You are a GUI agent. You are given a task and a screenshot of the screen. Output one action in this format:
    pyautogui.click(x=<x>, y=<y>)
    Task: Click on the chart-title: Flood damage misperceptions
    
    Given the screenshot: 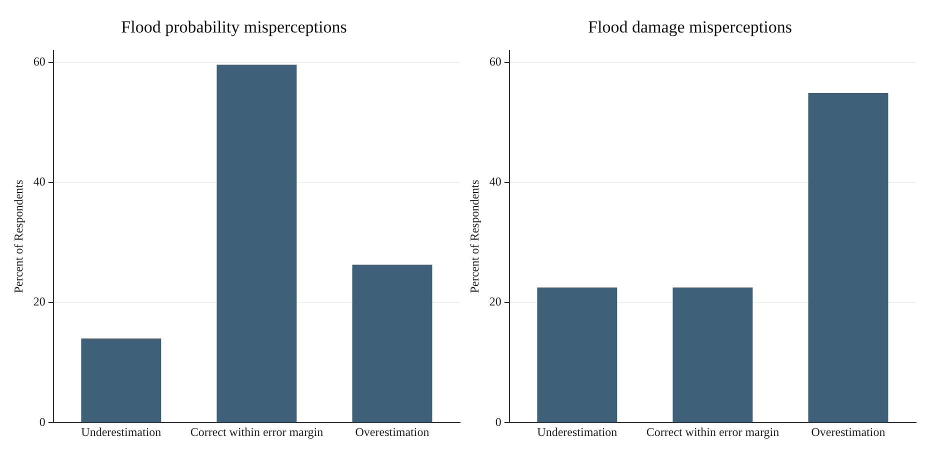 What is the action you would take?
    pyautogui.click(x=690, y=27)
    